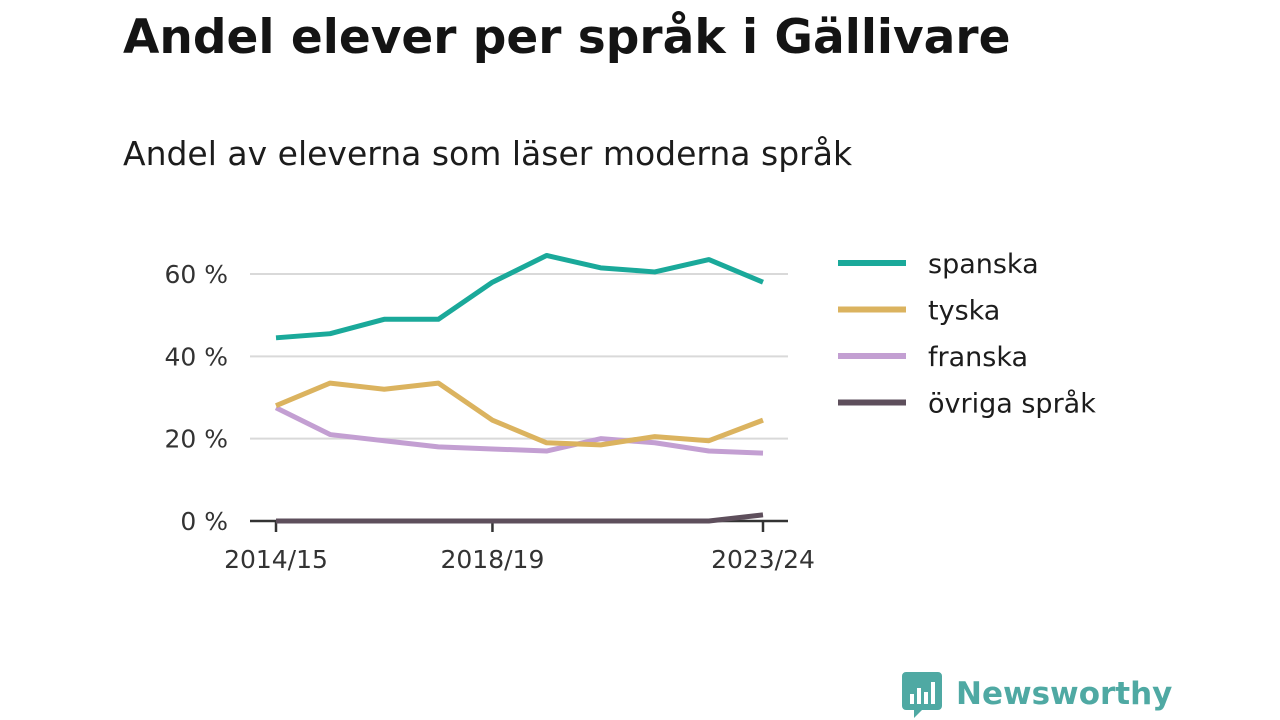  What do you see at coordinates (519, 296) in the screenshot?
I see `series-line-spanska` at bounding box center [519, 296].